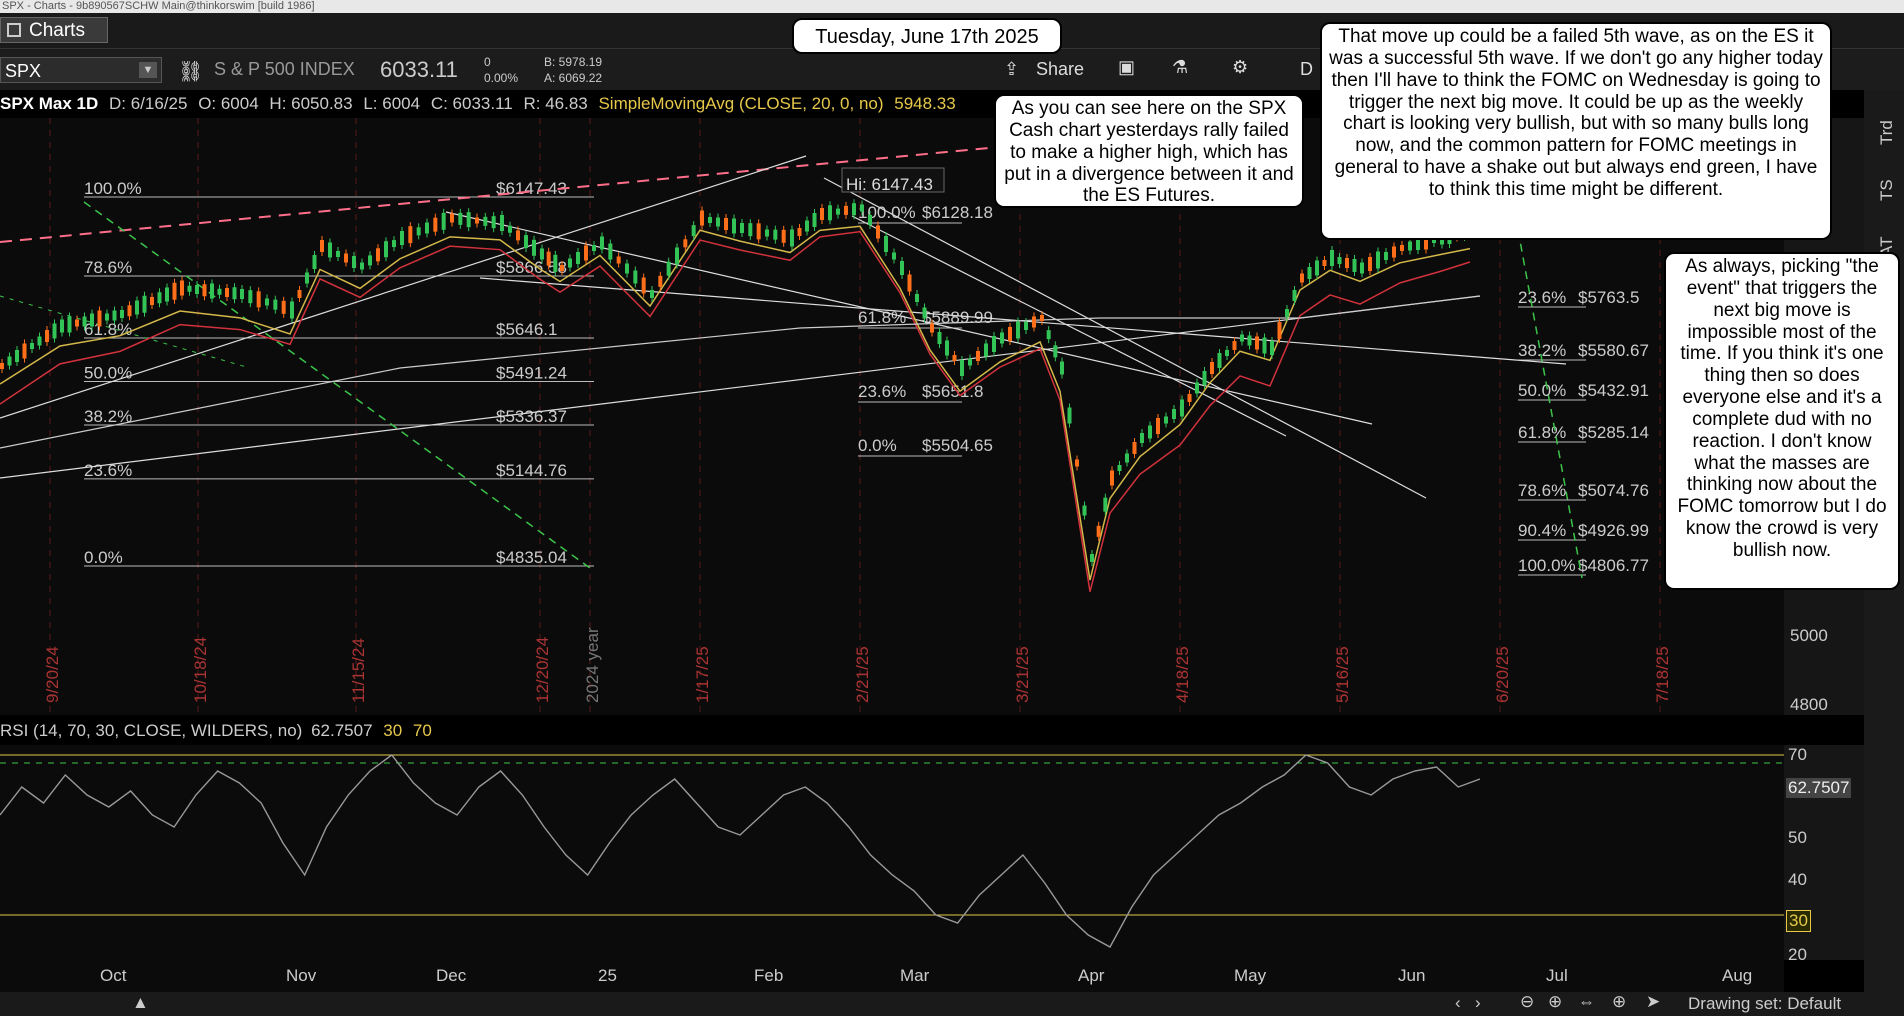 The image size is (1904, 1016). Describe the element at coordinates (1765, 1003) in the screenshot. I see `drawing-set-label: Drawing set: Default` at that location.